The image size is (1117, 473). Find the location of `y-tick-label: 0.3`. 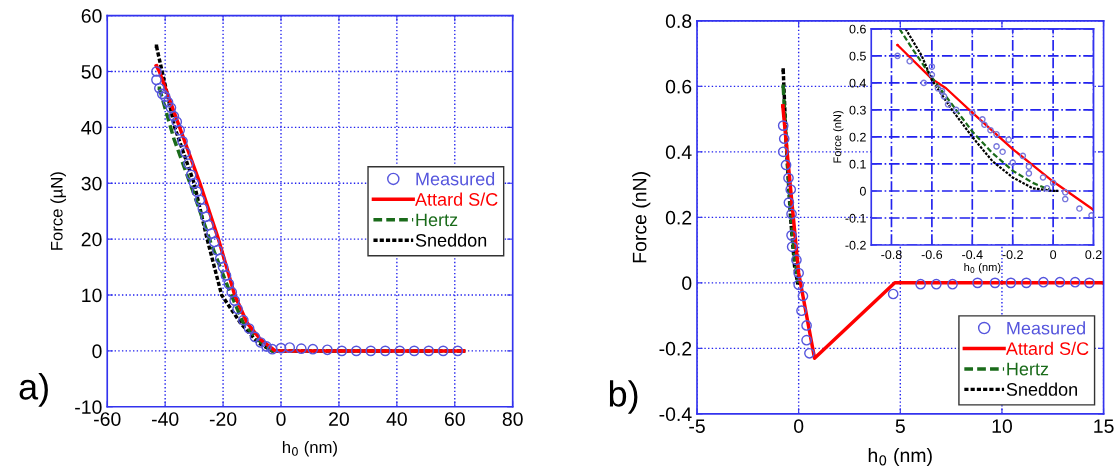

y-tick-label: 0.3 is located at coordinates (857, 110).